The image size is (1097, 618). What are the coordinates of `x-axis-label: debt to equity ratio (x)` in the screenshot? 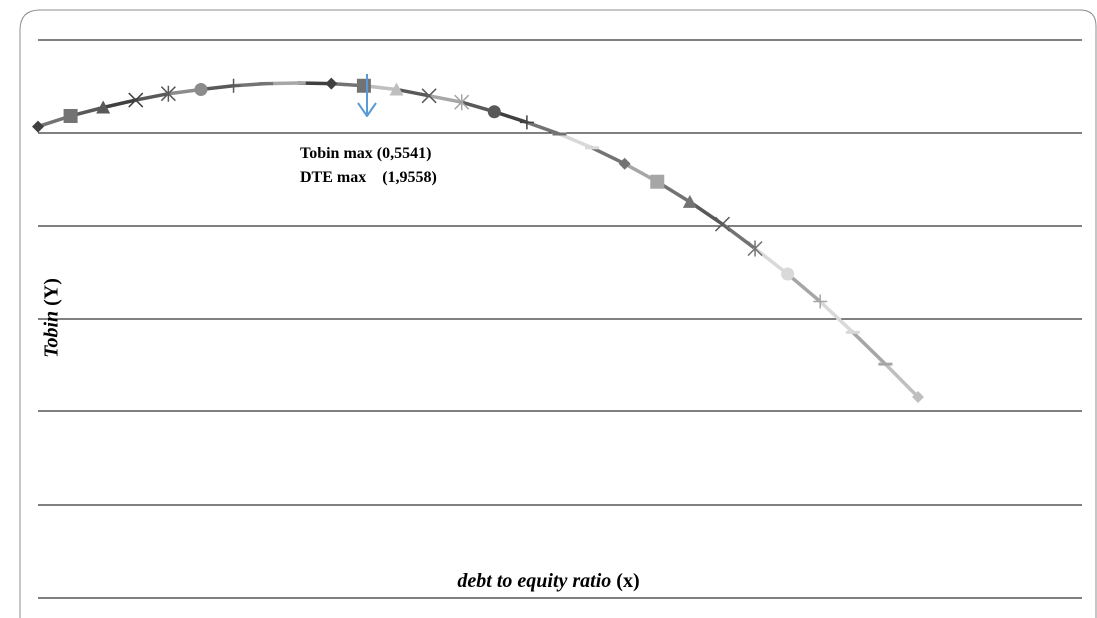 It's located at (548, 581).